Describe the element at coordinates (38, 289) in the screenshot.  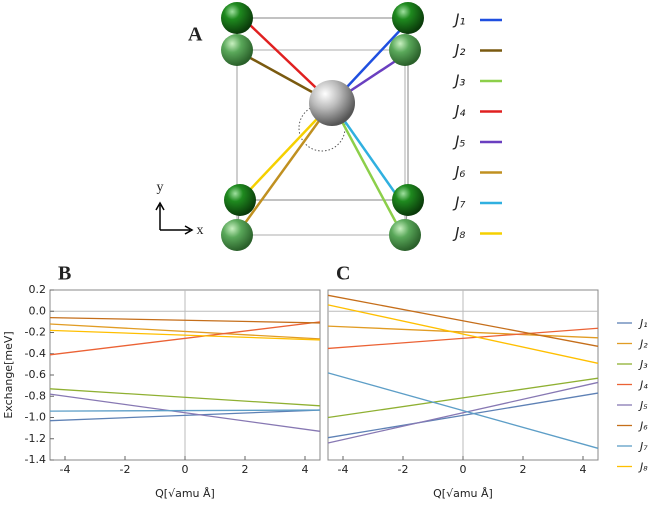
I see `y-tick-label: 0.2` at that location.